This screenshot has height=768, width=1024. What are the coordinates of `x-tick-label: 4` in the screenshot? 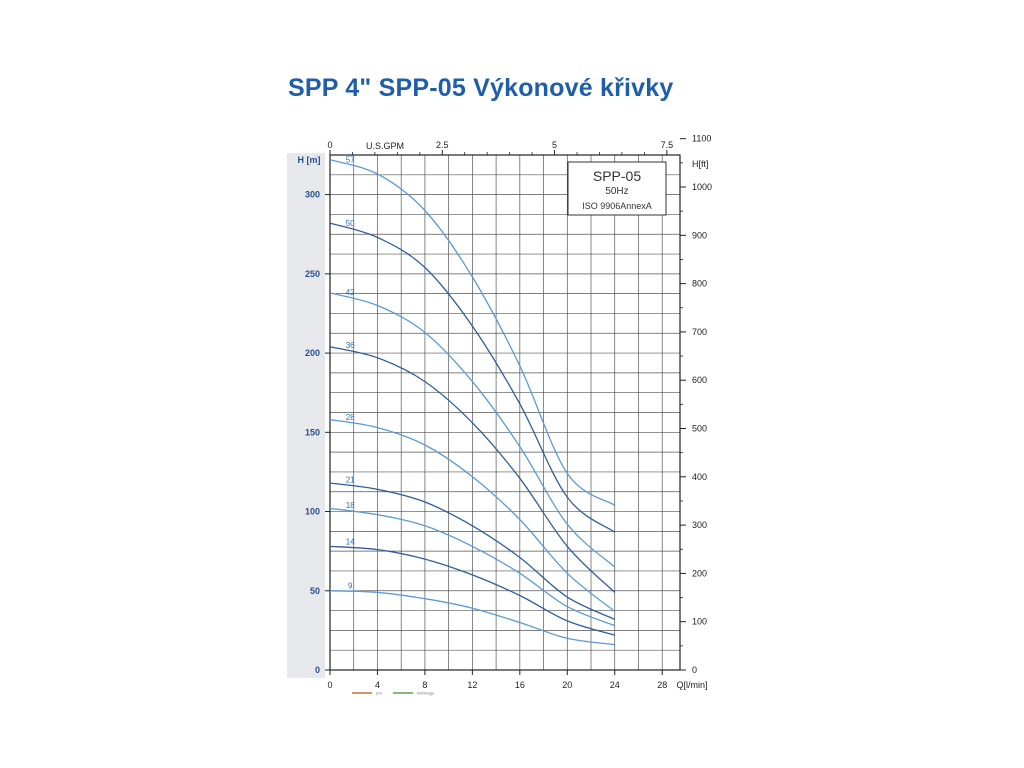 It's located at (377, 685).